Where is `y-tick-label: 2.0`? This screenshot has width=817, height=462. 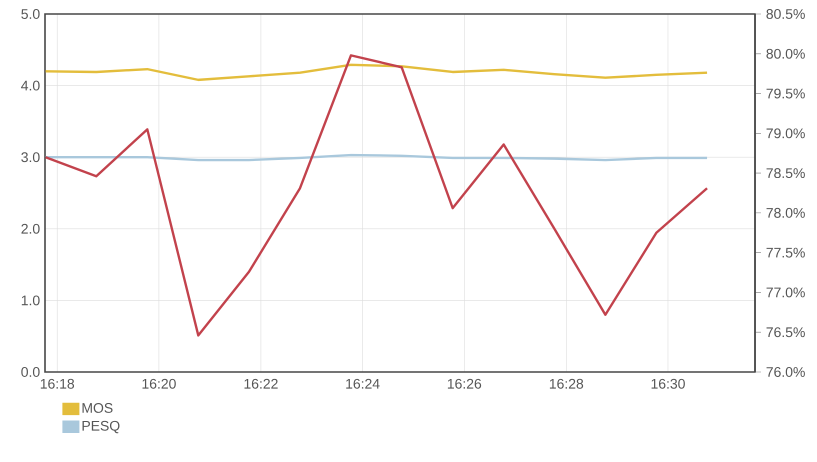 y-tick-label: 2.0 is located at coordinates (30, 229).